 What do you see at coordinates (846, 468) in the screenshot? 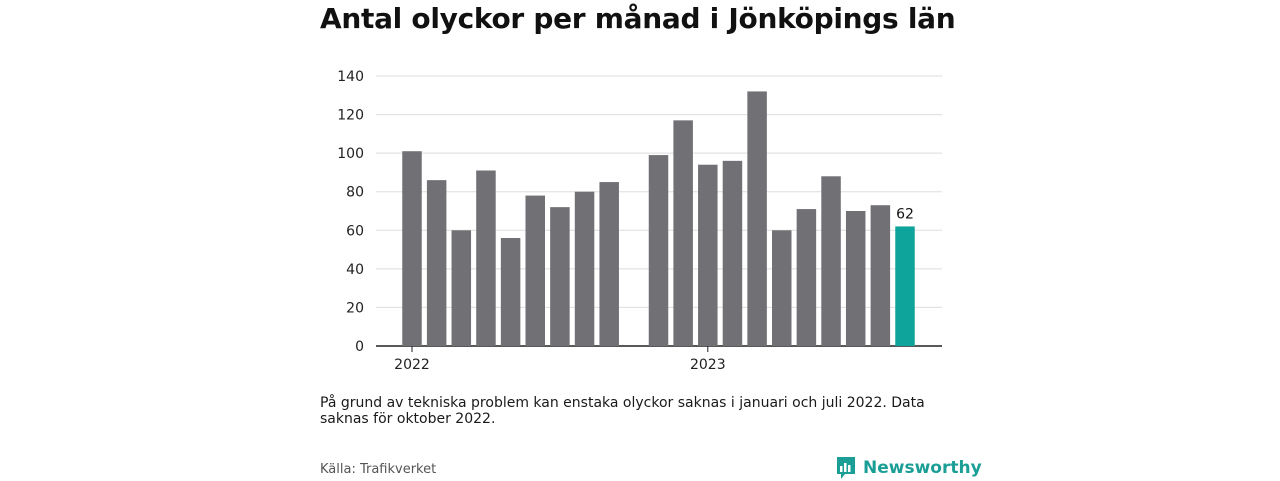
I see `newsworthy-logo-icon` at bounding box center [846, 468].